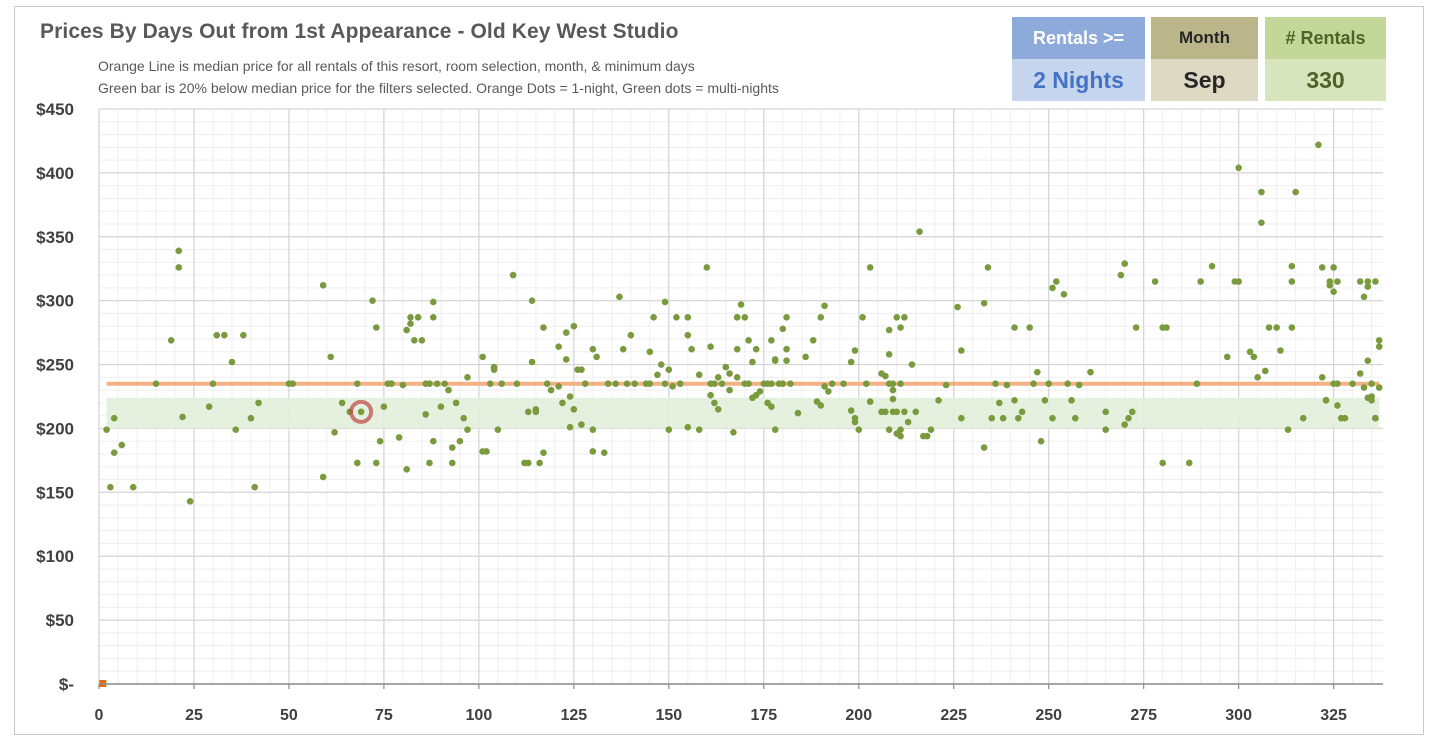  I want to click on x-tick-label: 50, so click(289, 715).